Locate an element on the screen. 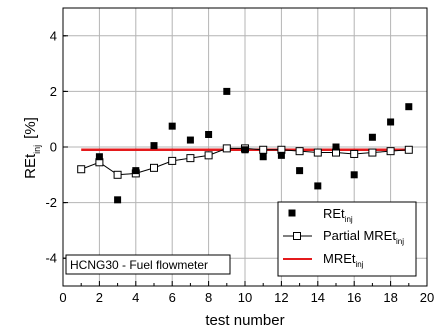 This screenshot has width=437, height=333. legend-label-partial-main: Partial MREt is located at coordinates (359, 235).